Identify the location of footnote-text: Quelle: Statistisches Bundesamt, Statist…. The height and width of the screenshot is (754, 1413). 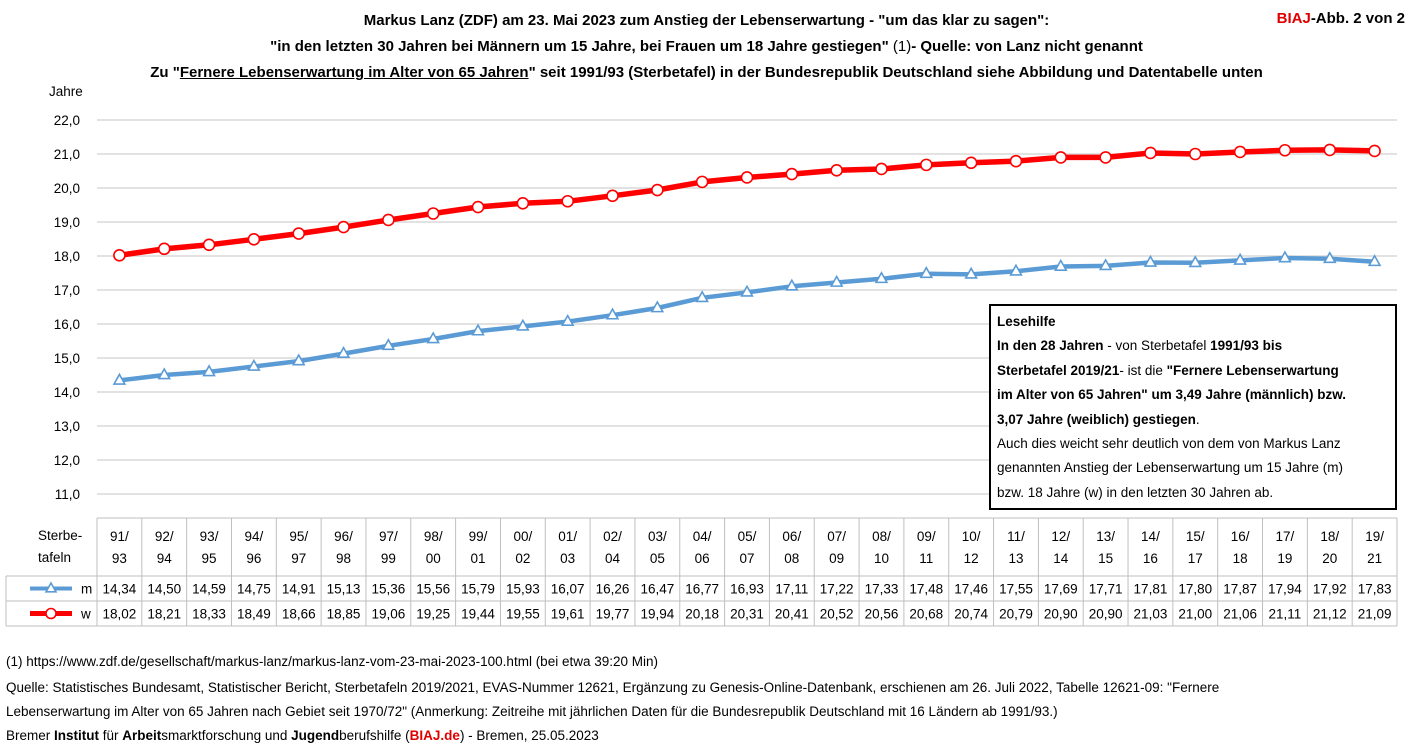
(613, 687).